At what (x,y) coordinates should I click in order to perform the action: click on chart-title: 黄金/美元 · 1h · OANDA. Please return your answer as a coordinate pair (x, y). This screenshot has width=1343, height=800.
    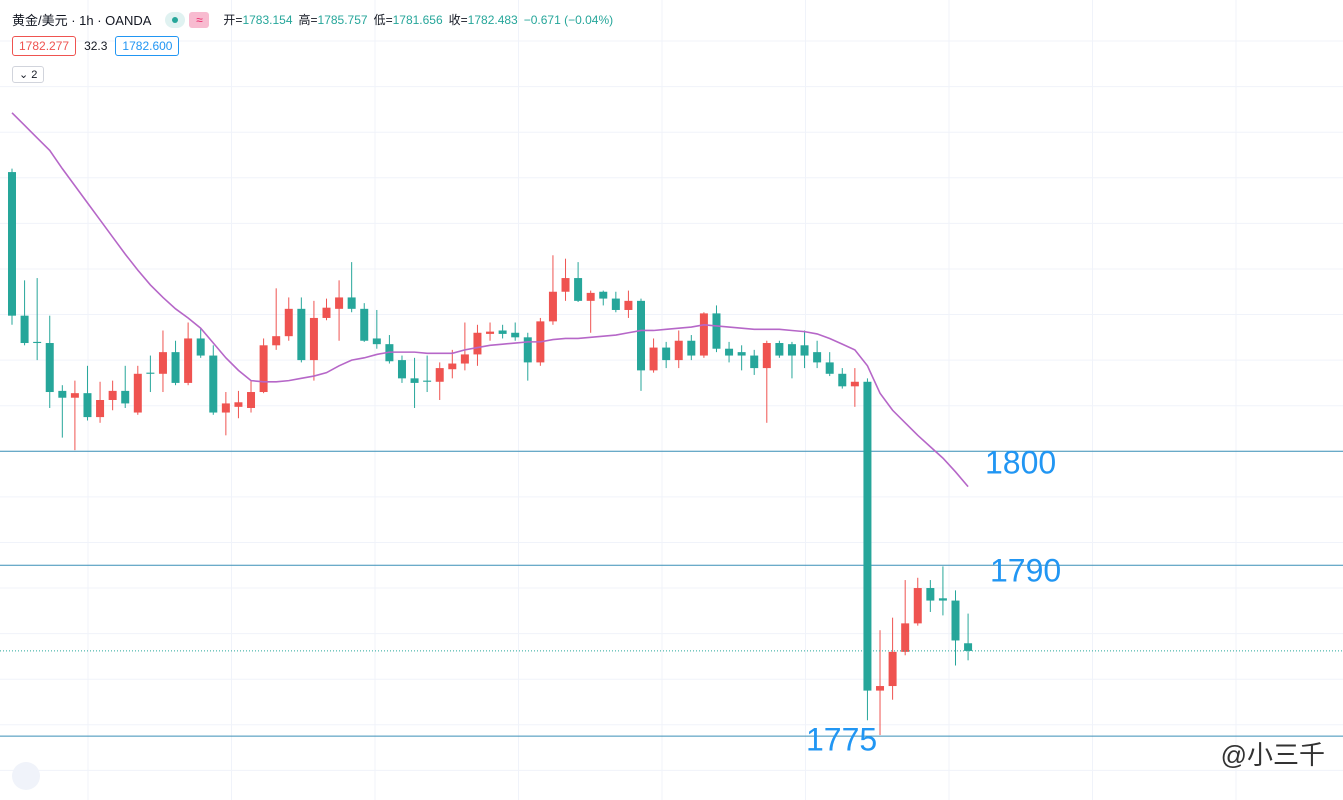
    Looking at the image, I should click on (82, 20).